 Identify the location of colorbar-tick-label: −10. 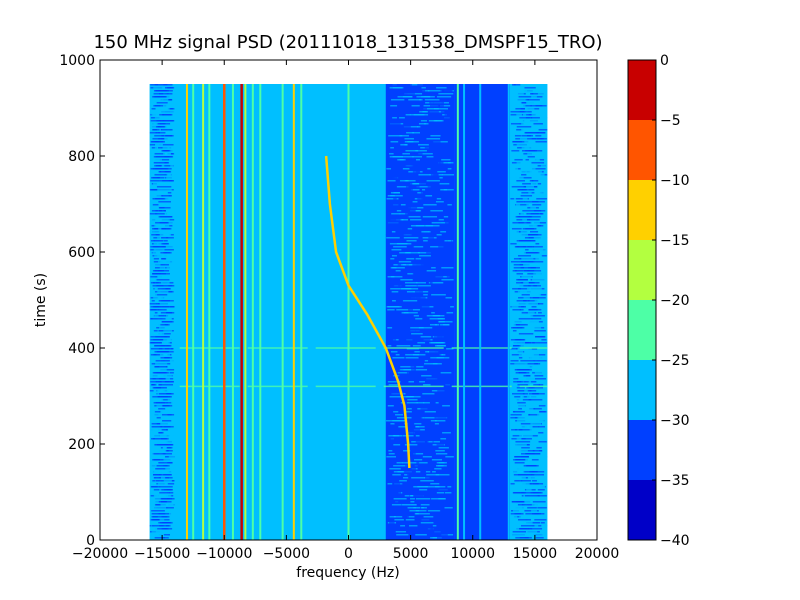
(675, 181).